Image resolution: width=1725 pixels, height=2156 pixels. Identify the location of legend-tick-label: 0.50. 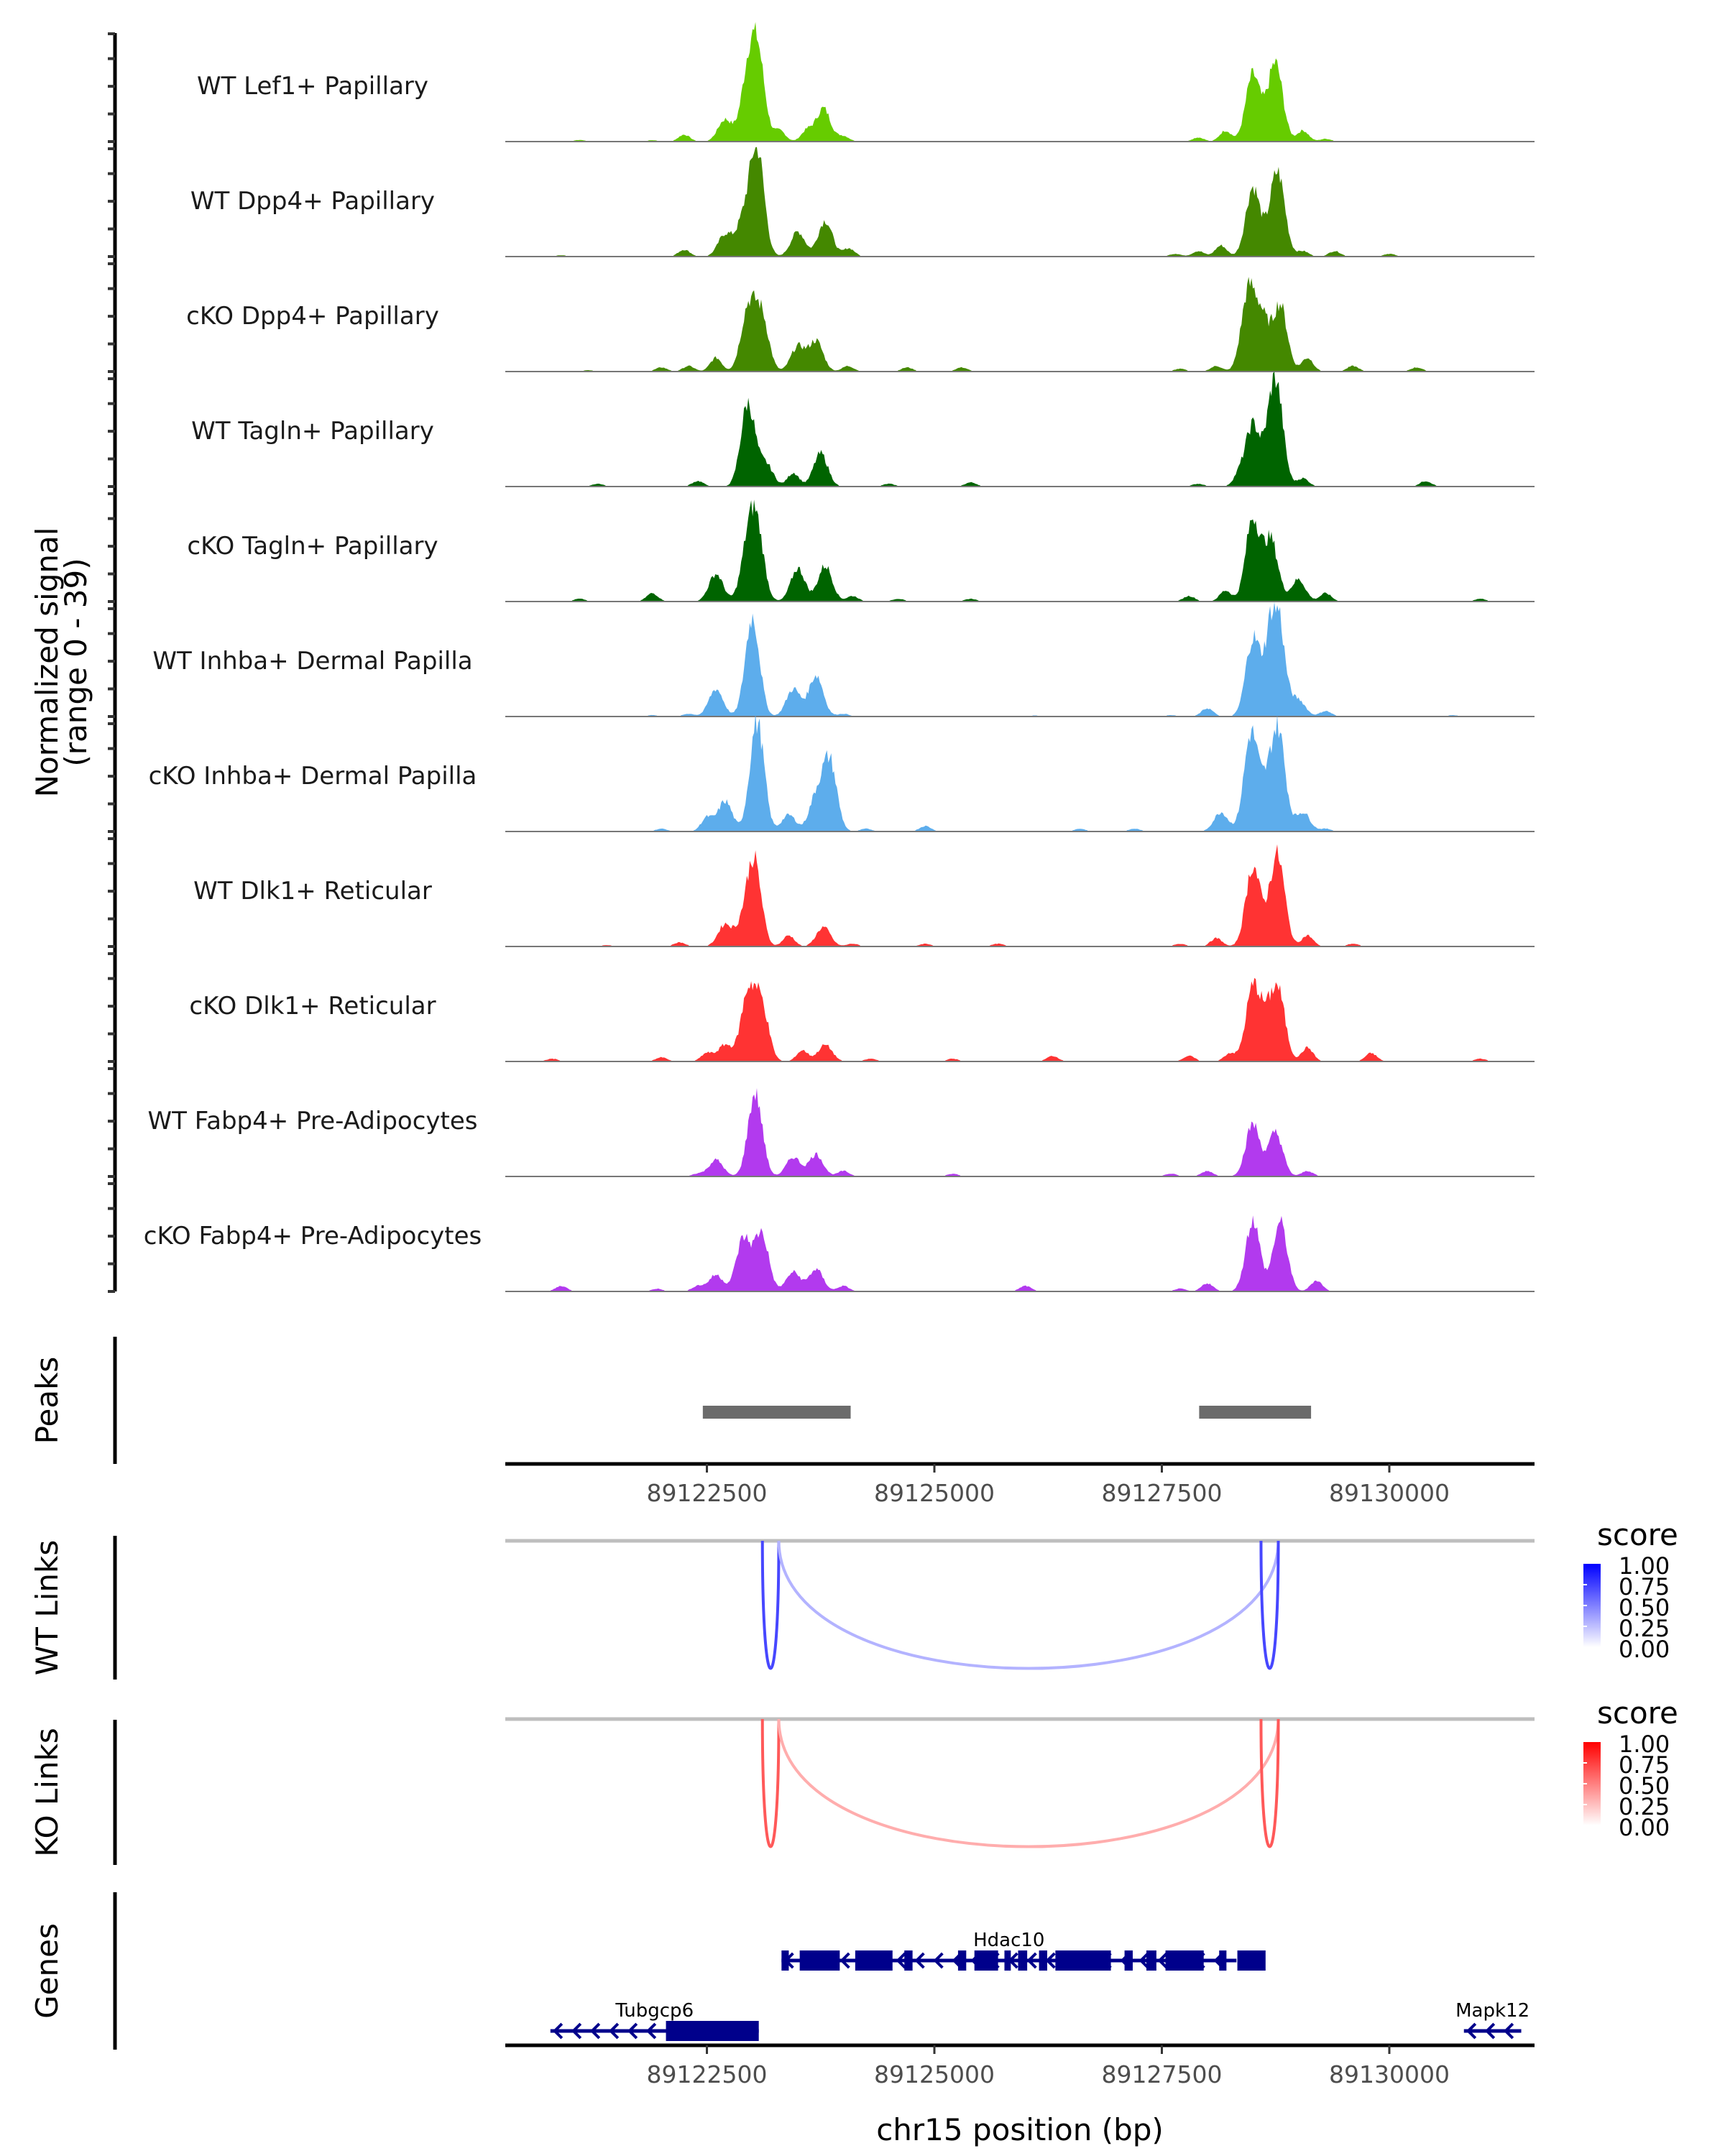
(1644, 1786).